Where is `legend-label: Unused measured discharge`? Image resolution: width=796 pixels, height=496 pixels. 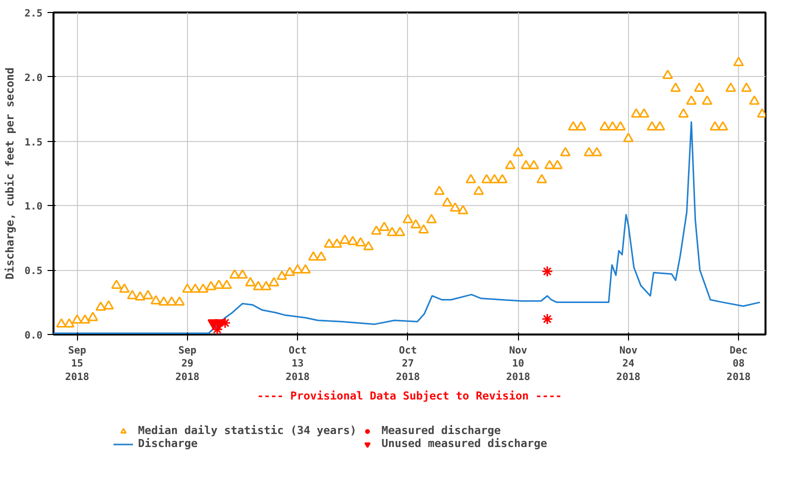
legend-label: Unused measured discharge is located at coordinates (465, 443).